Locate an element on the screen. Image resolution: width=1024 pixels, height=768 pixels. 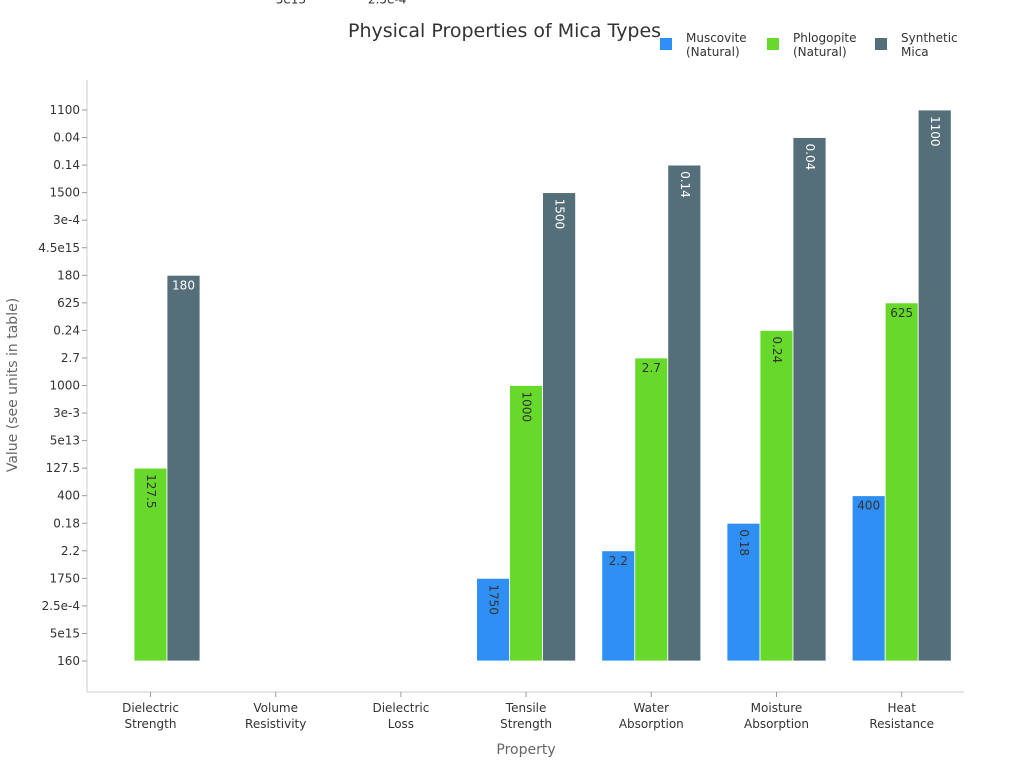
y-tick-label: 3e-4 is located at coordinates (66, 220).